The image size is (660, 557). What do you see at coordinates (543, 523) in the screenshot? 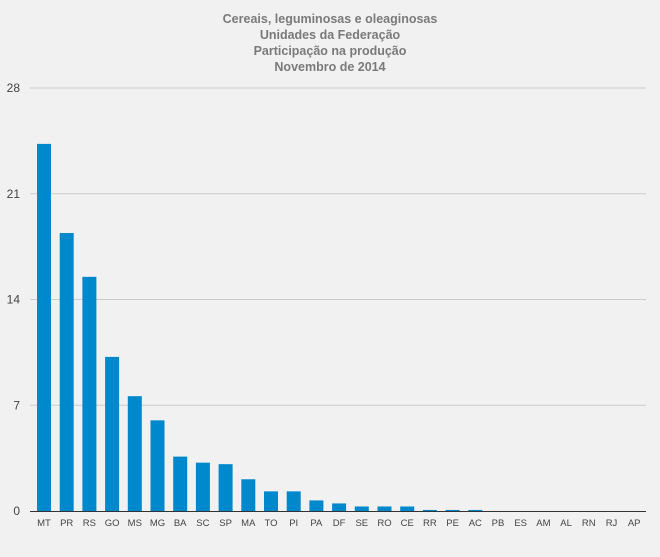
I see `x-tick-label: AM` at bounding box center [543, 523].